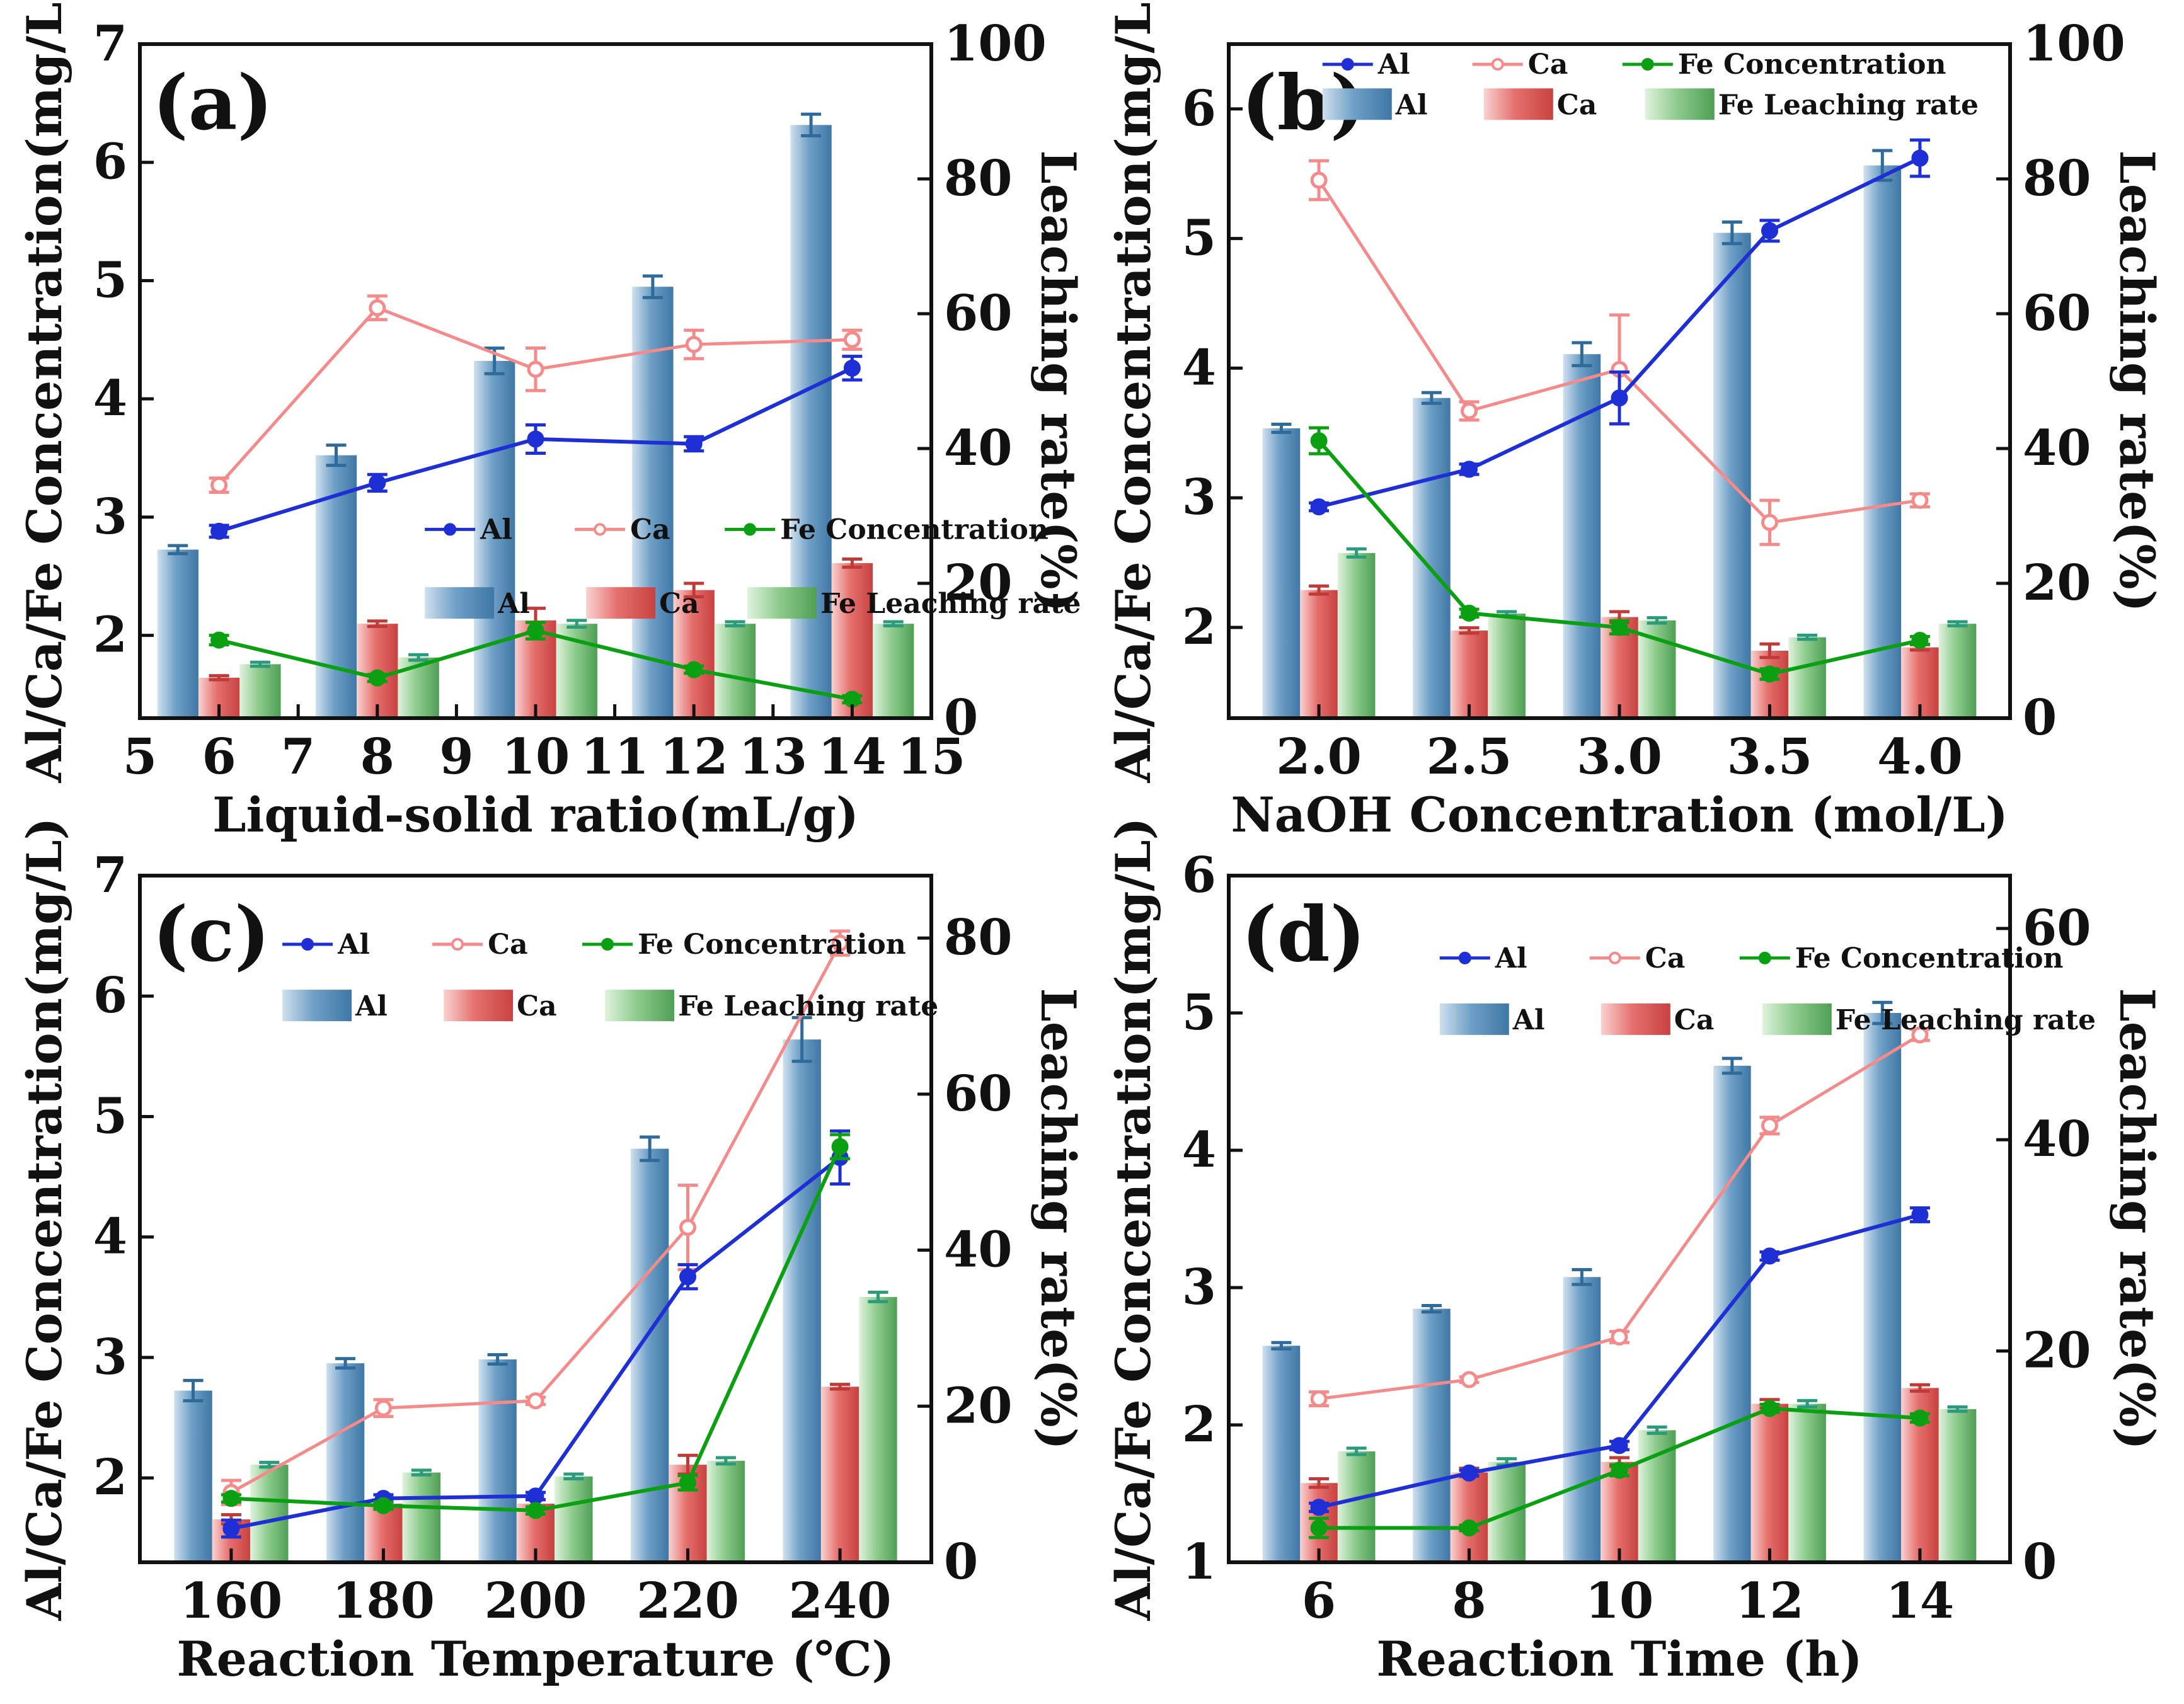 The height and width of the screenshot is (1704, 2184). Describe the element at coordinates (1577, 105) in the screenshot. I see `legend-label: Ca` at that location.